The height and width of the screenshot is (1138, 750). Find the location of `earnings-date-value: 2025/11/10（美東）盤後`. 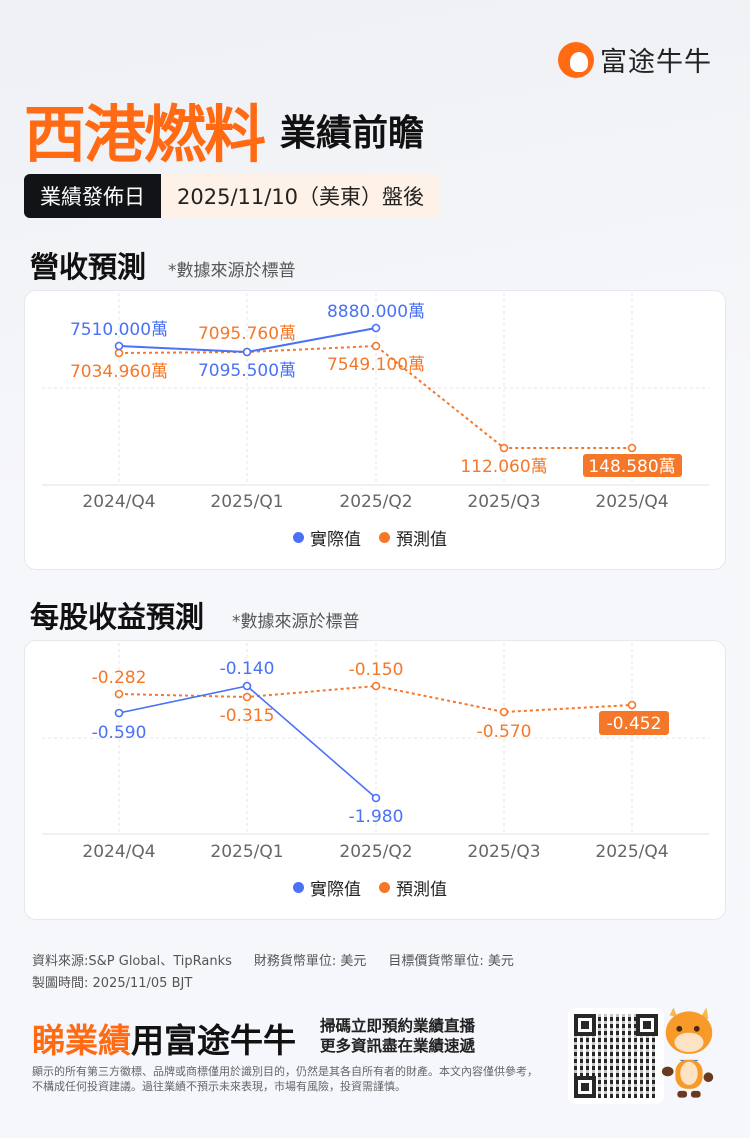

earnings-date-value: 2025/11/10（美東）盤後 is located at coordinates (301, 196).